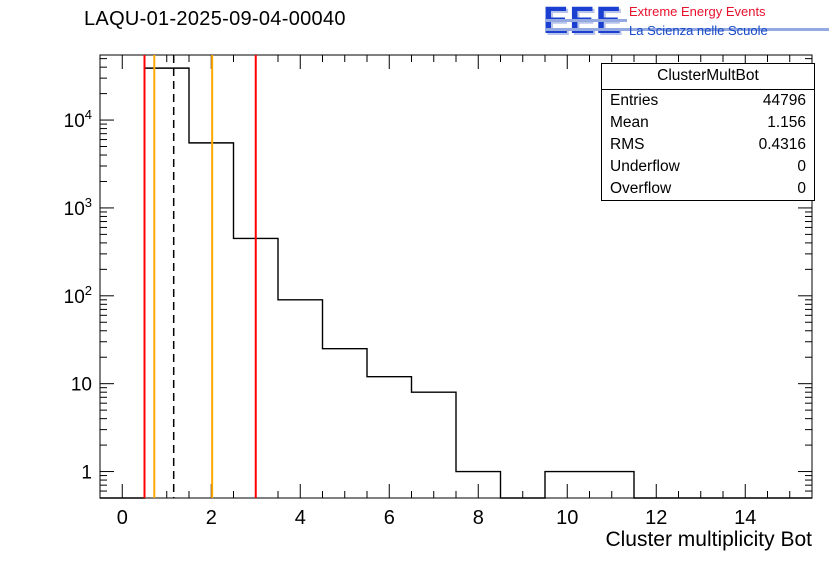  Describe the element at coordinates (708, 539) in the screenshot. I see `x-axis-title: Cluster multiplicity Bot` at that location.